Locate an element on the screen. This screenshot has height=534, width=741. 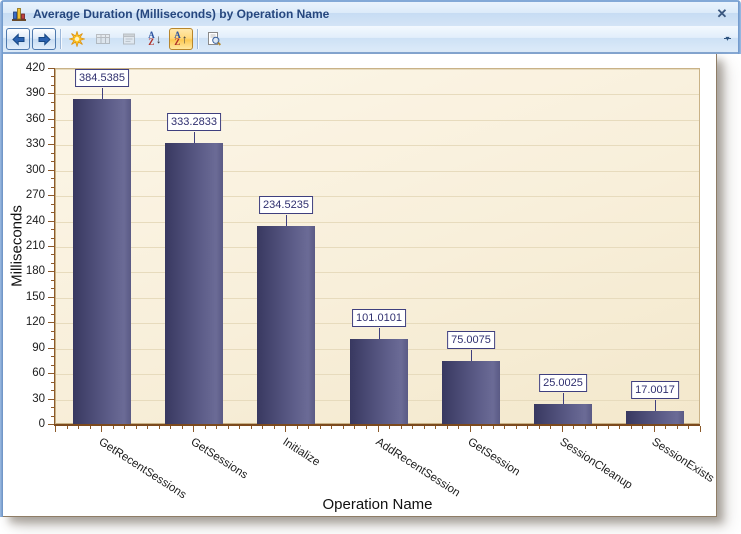
sort-descending-icon: A Z ↓ is located at coordinates (155, 38).